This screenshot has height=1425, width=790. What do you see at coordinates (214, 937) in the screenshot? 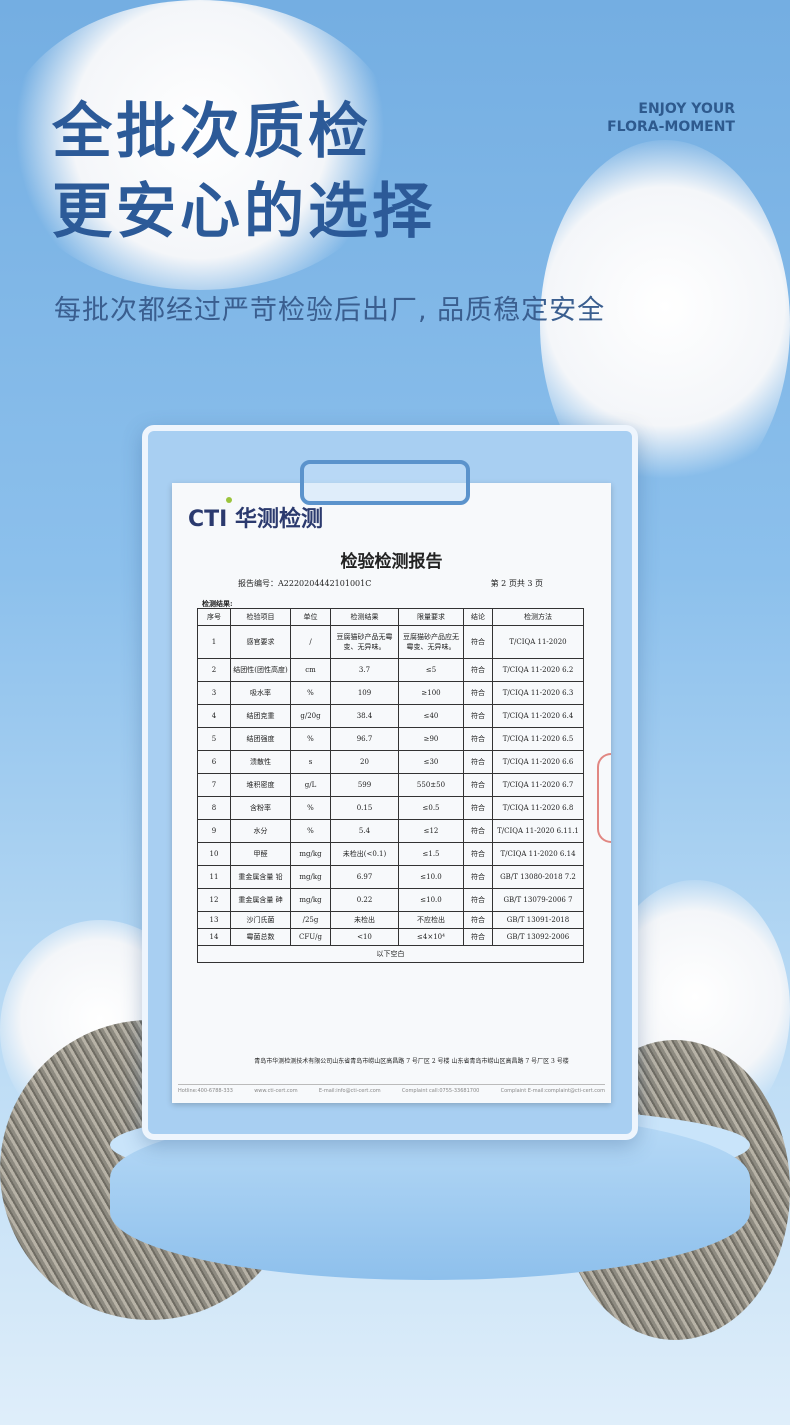
I see `table-cell: 14` at bounding box center [214, 937].